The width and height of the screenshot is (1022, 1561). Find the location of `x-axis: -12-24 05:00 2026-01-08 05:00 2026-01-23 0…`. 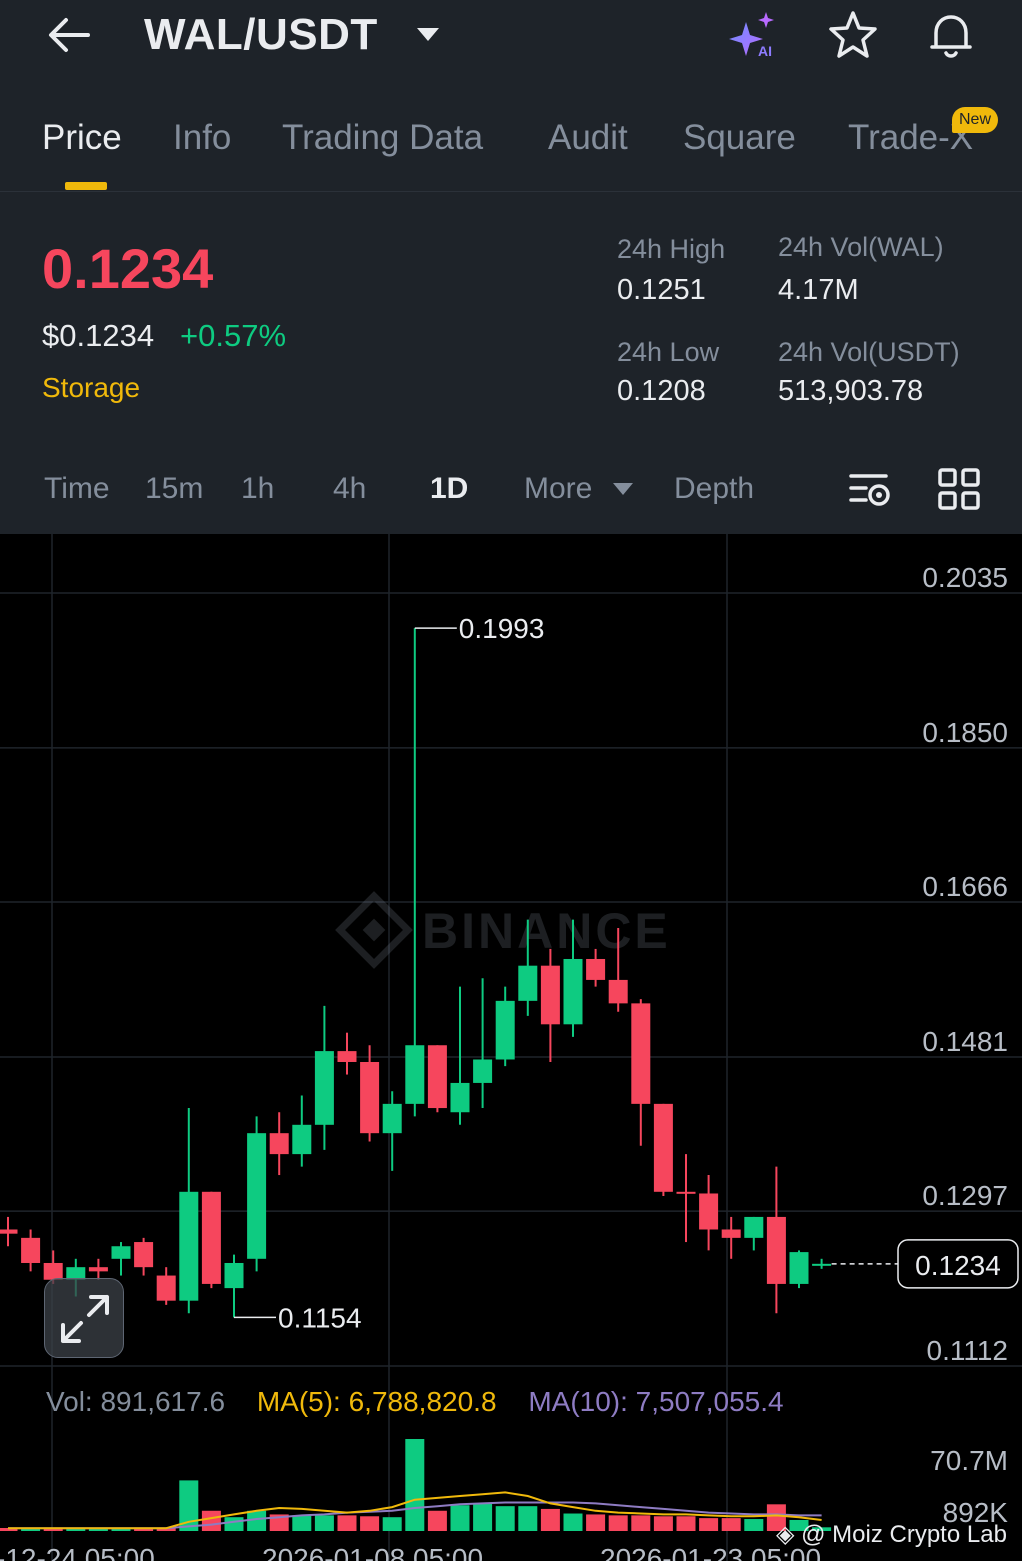

x-axis: -12-24 05:00 2026-01-08 05:00 2026-01-23 0… is located at coordinates (410, 1552).